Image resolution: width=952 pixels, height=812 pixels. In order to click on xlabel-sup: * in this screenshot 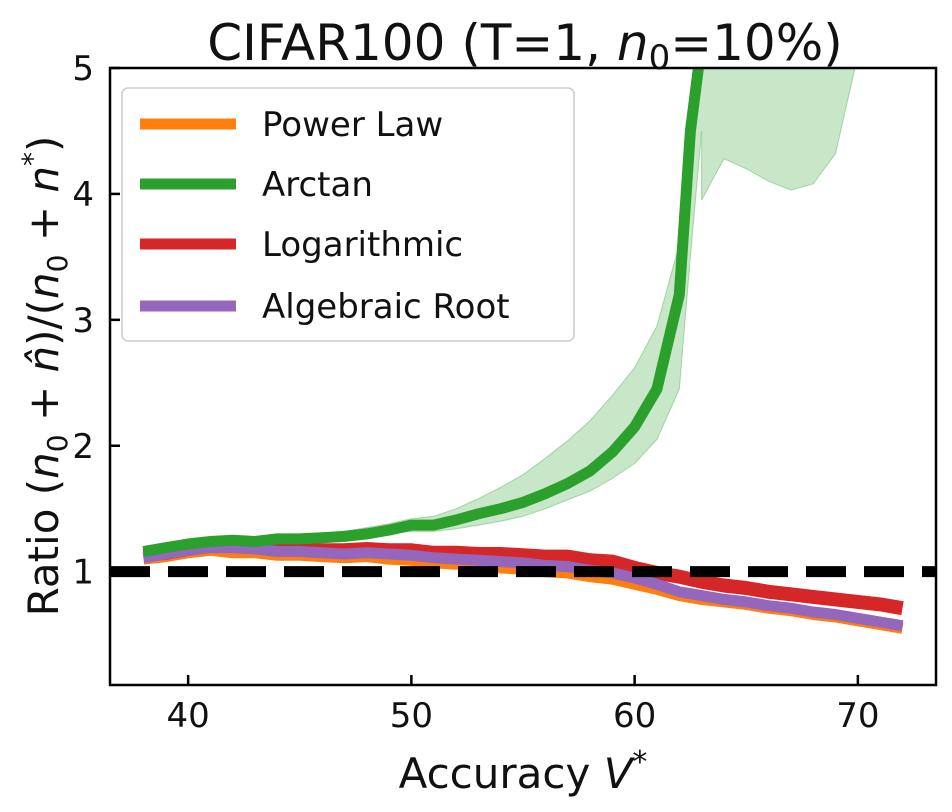, I will do `click(639, 762)`.